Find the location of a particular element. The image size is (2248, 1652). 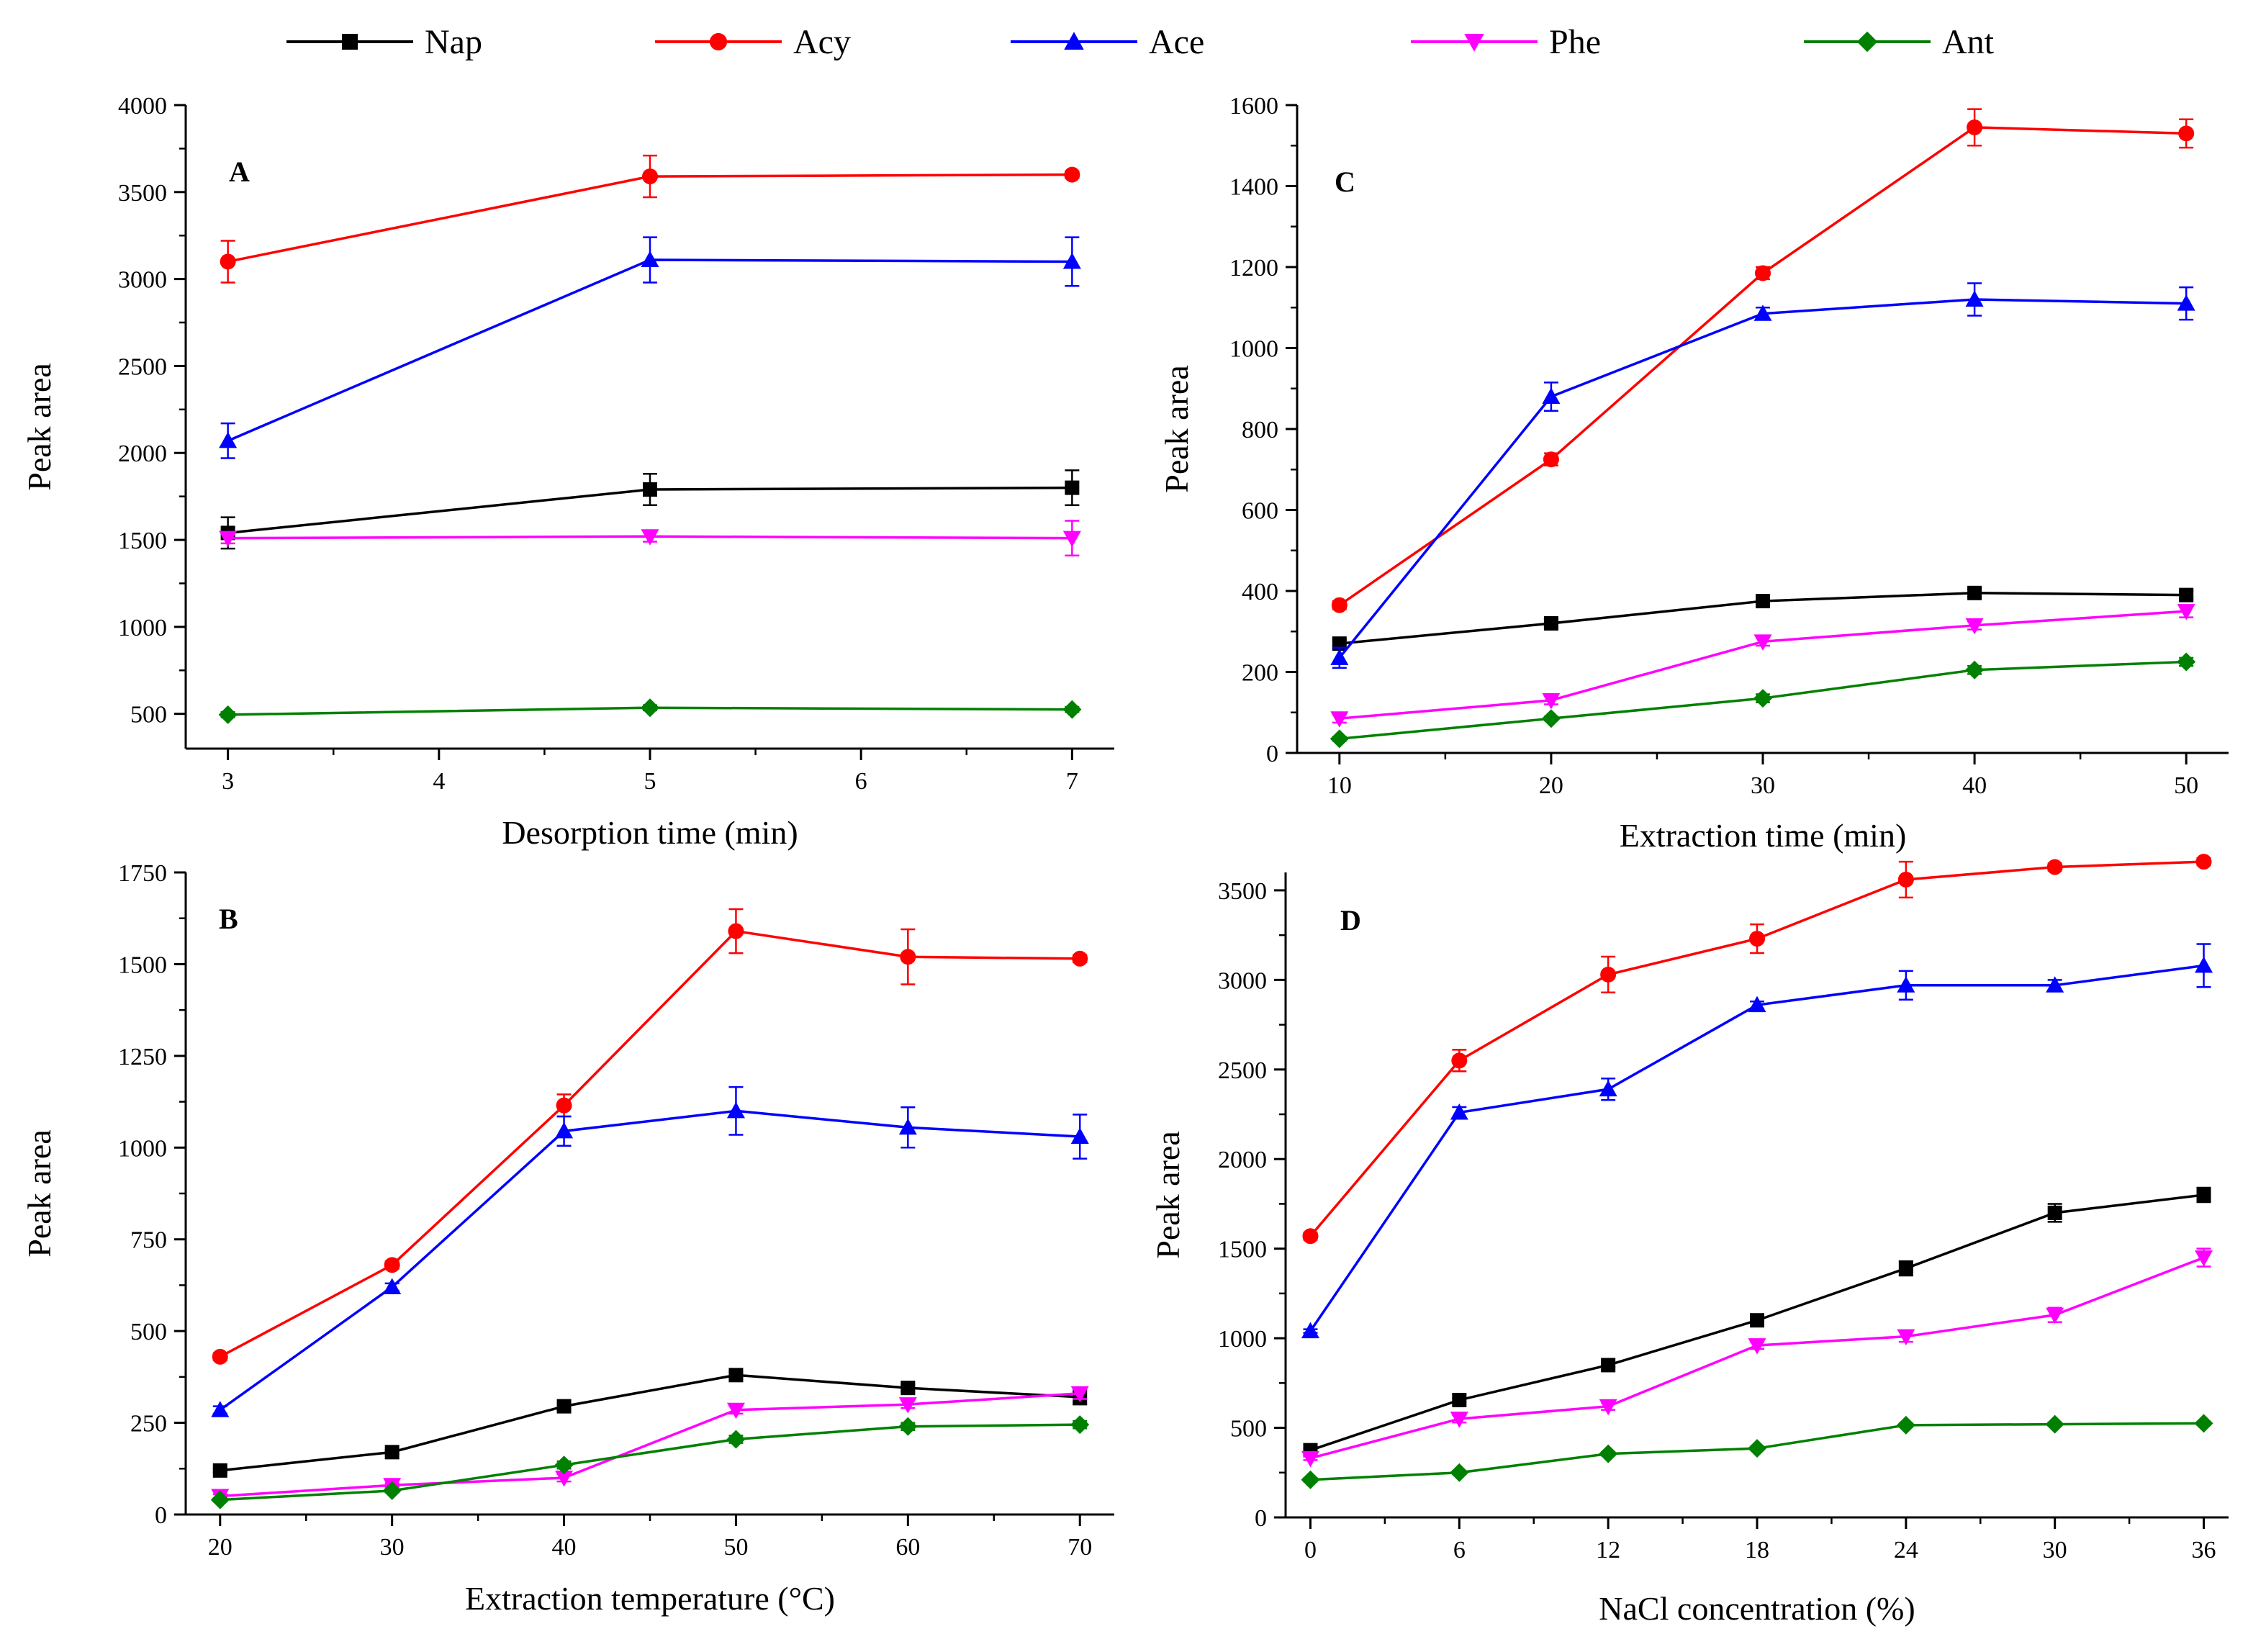

x-axis-title: Extraction temperature (°C) is located at coordinates (650, 1598).